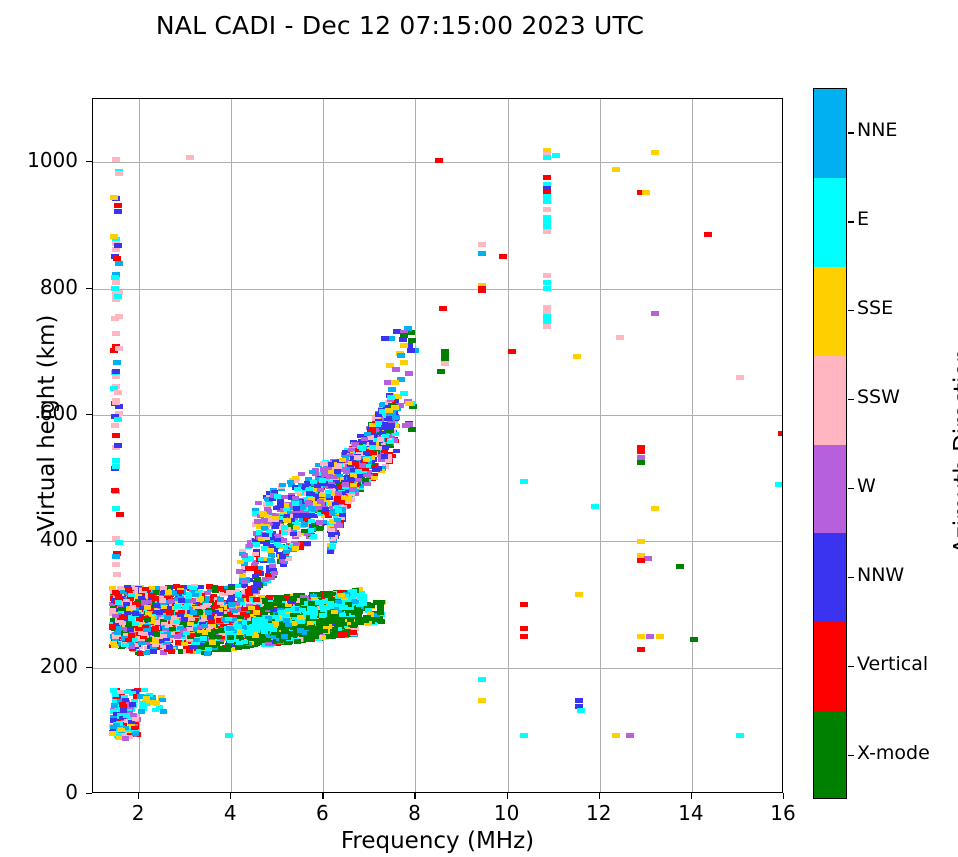 Image resolution: width=958 pixels, height=857 pixels. Describe the element at coordinates (875, 308) in the screenshot. I see `colorbar-label-sse: SSE` at that location.